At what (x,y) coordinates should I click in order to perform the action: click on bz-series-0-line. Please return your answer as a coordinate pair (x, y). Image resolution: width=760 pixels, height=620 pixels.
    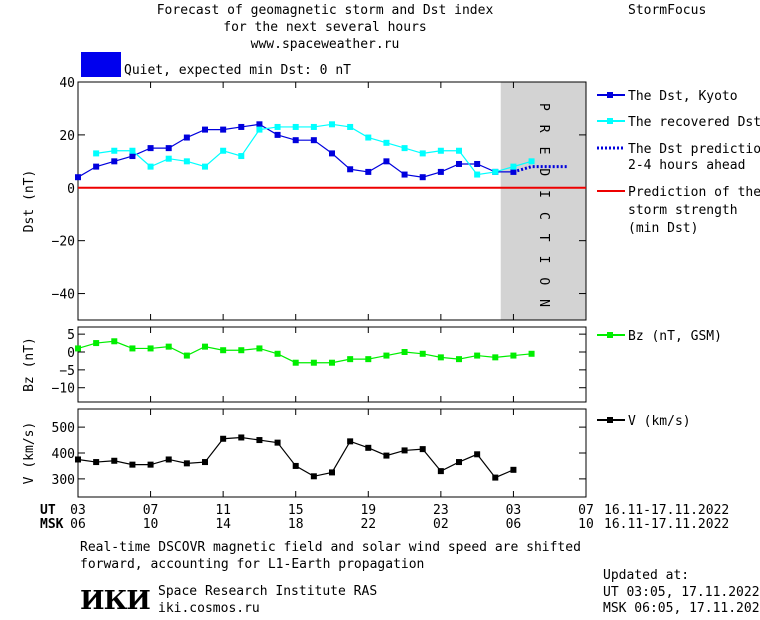
    Looking at the image, I should click on (304, 352).